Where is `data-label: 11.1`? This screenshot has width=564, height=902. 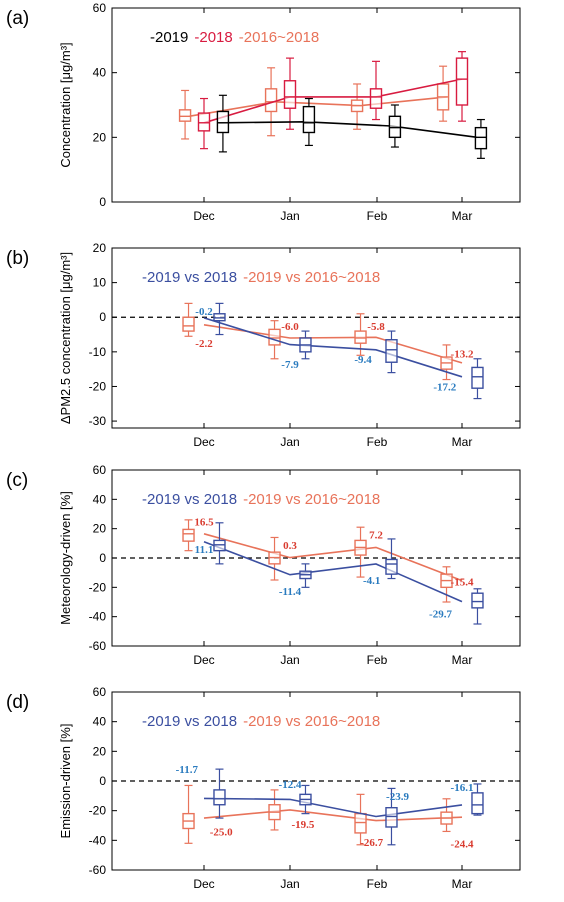 data-label: 11.1 is located at coordinates (204, 550).